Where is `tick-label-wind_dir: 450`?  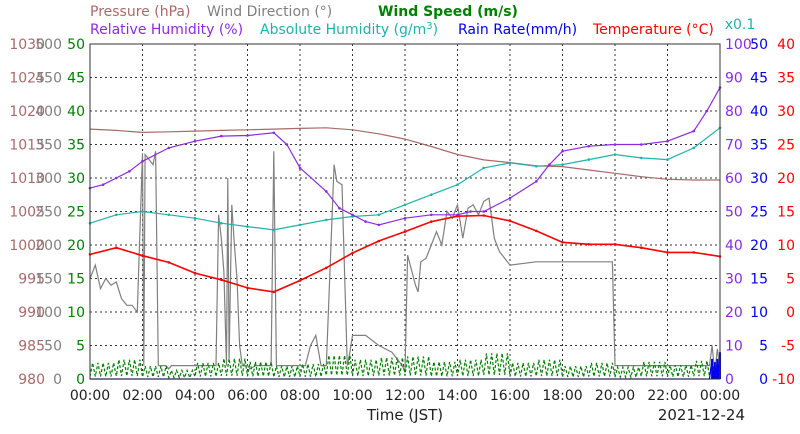
tick-label-wind_dir: 450 is located at coordinates (48, 79).